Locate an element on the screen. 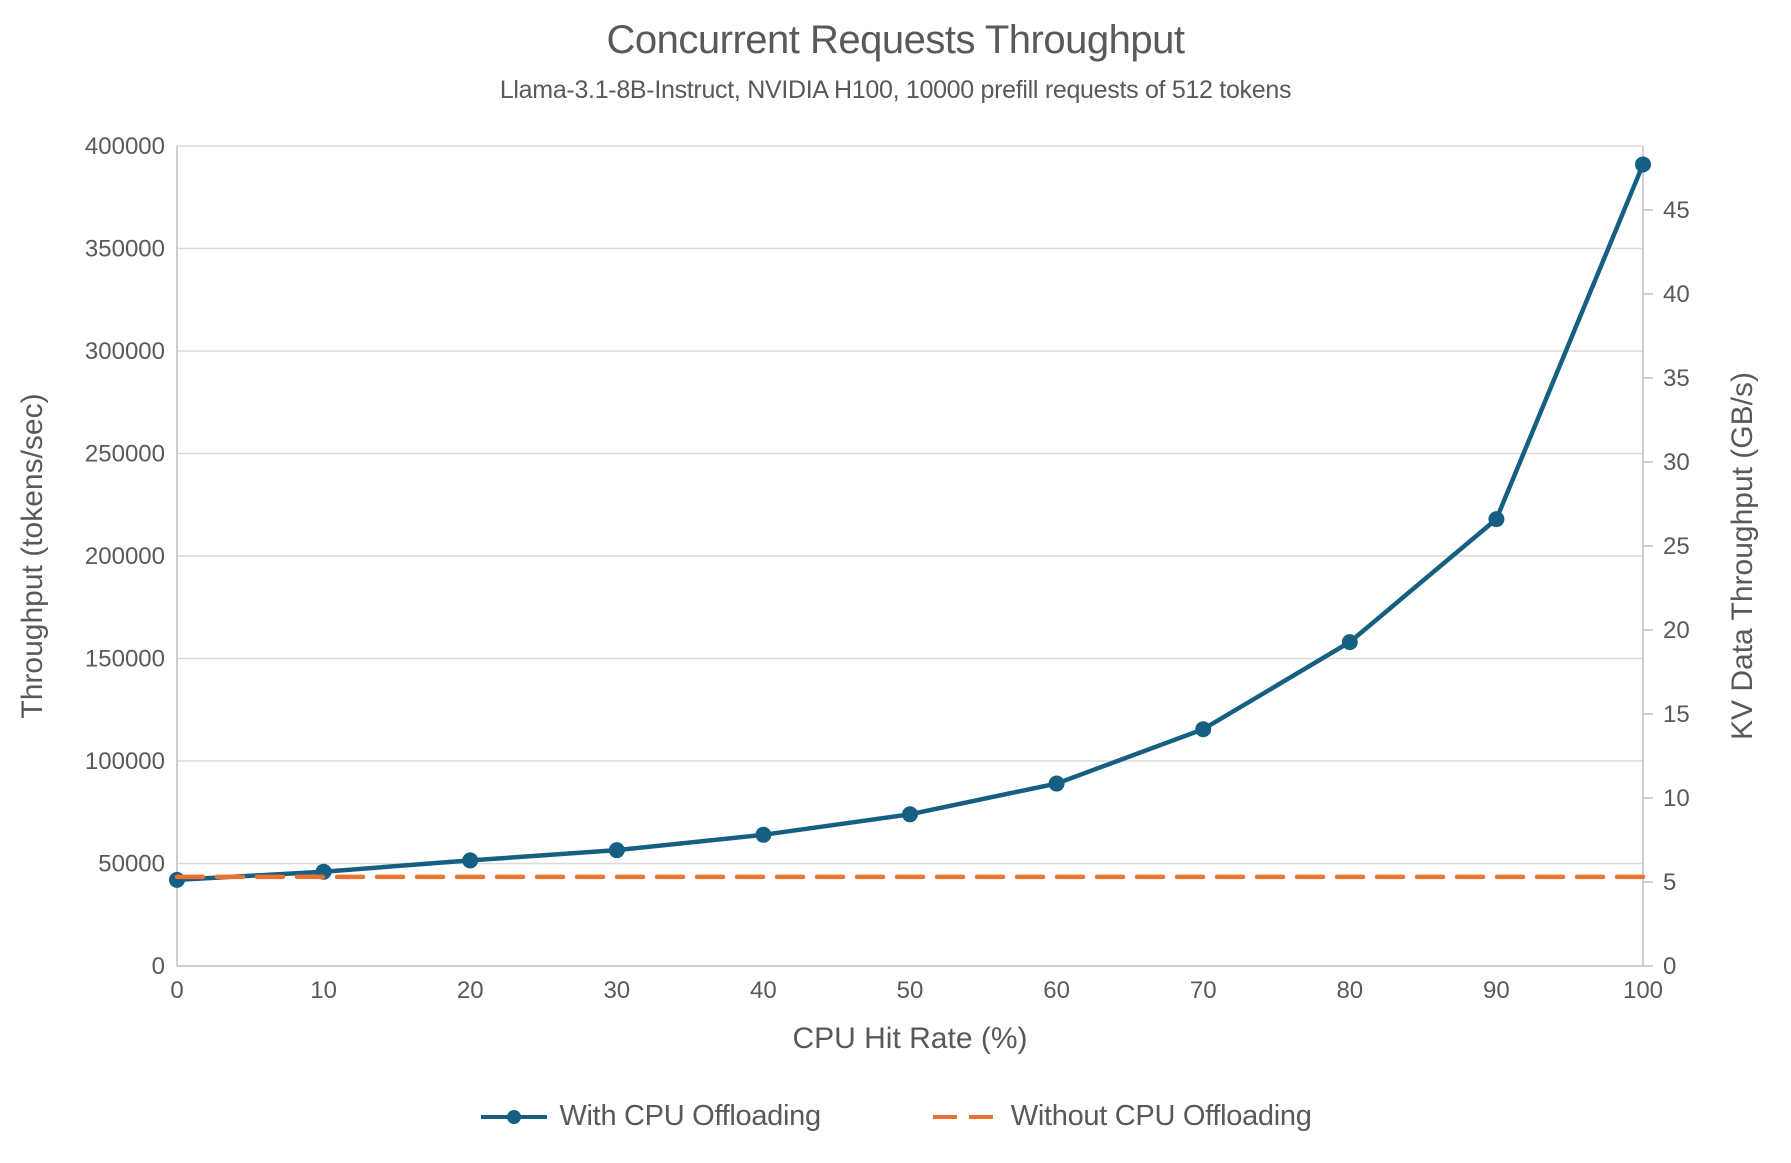  legend-item-without-offloading: Without CPU Offloading is located at coordinates (1121, 1116).